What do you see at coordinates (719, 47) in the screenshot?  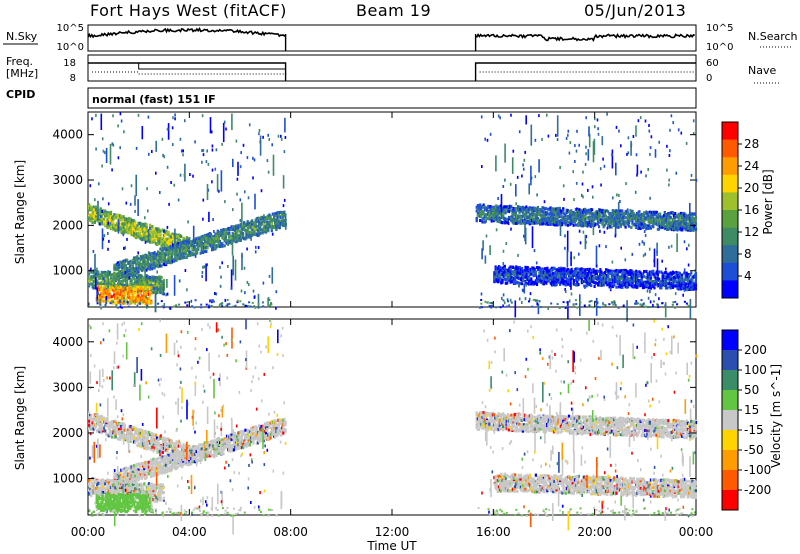 I see `nsearch-tick-low: 10^0` at bounding box center [719, 47].